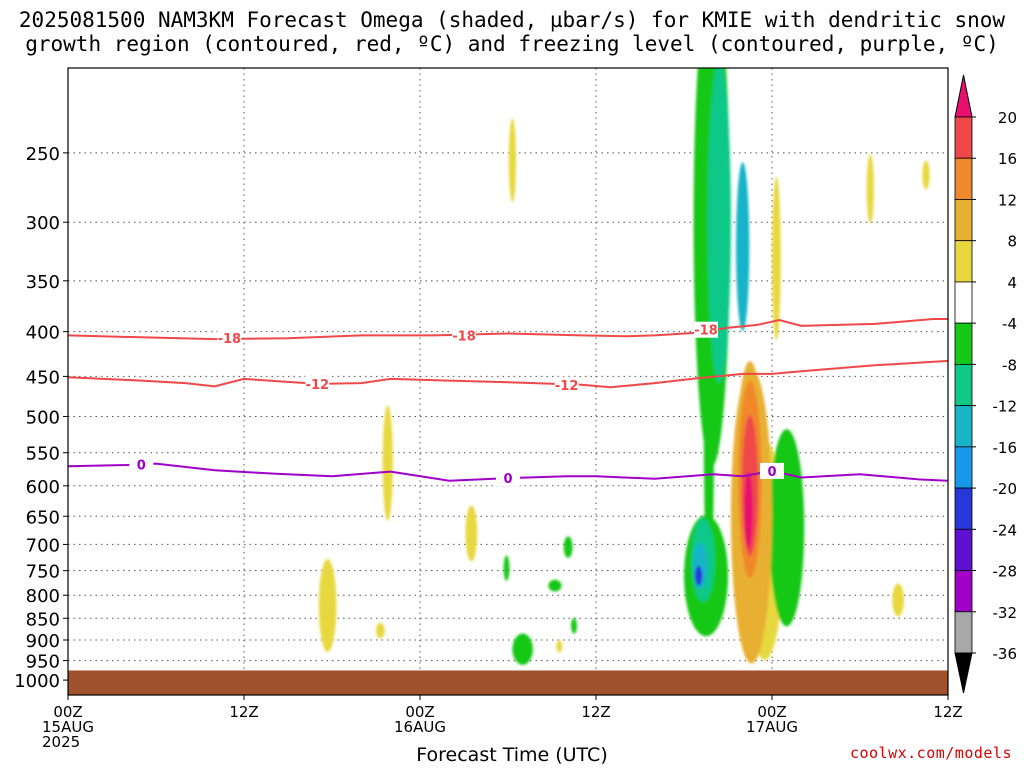  What do you see at coordinates (508, 682) in the screenshot?
I see `ground-surface` at bounding box center [508, 682].